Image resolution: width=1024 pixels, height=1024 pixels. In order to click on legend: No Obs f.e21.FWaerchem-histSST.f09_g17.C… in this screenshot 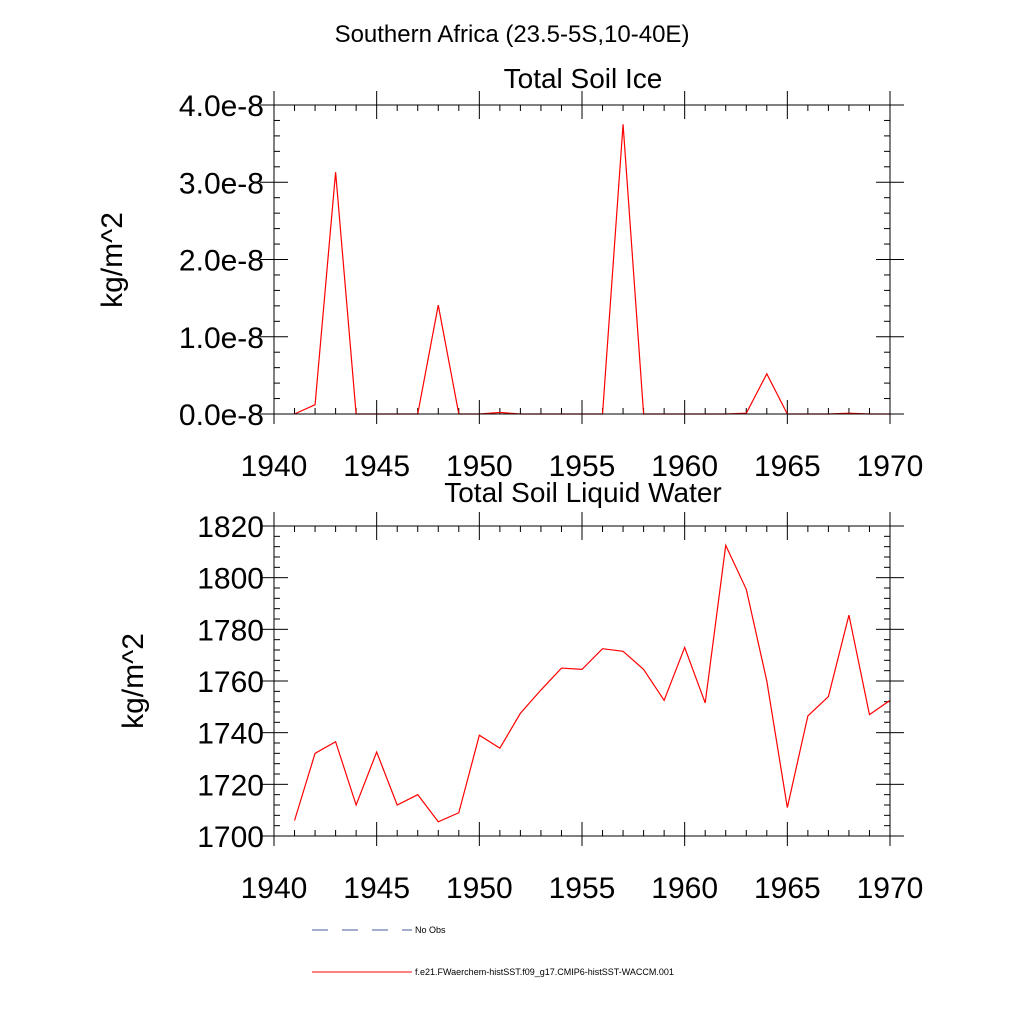, I will do `click(493, 951)`.